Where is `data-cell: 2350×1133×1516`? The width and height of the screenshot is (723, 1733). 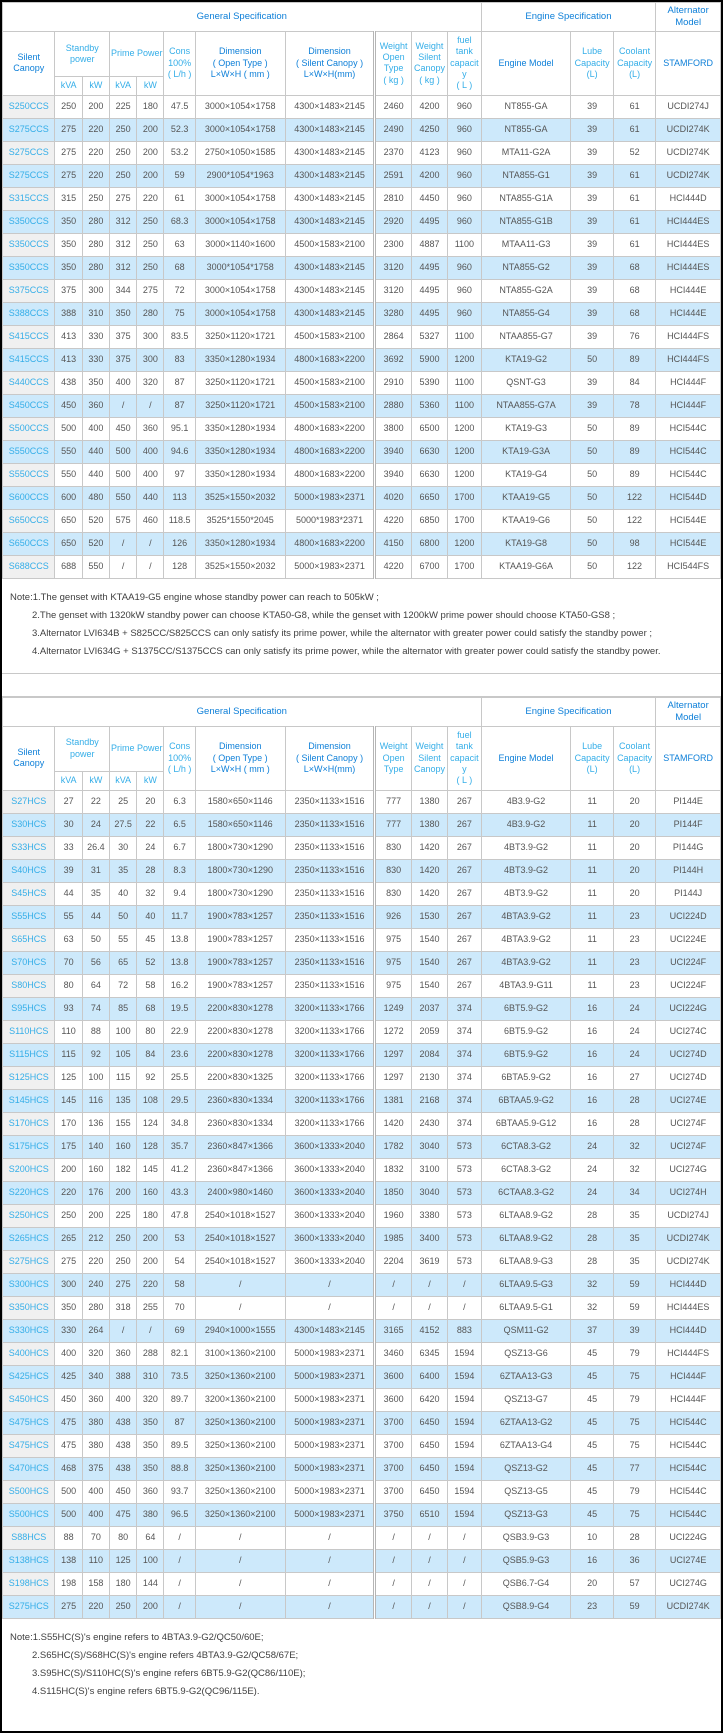
data-cell: 2350×1133×1516 is located at coordinates (330, 962).